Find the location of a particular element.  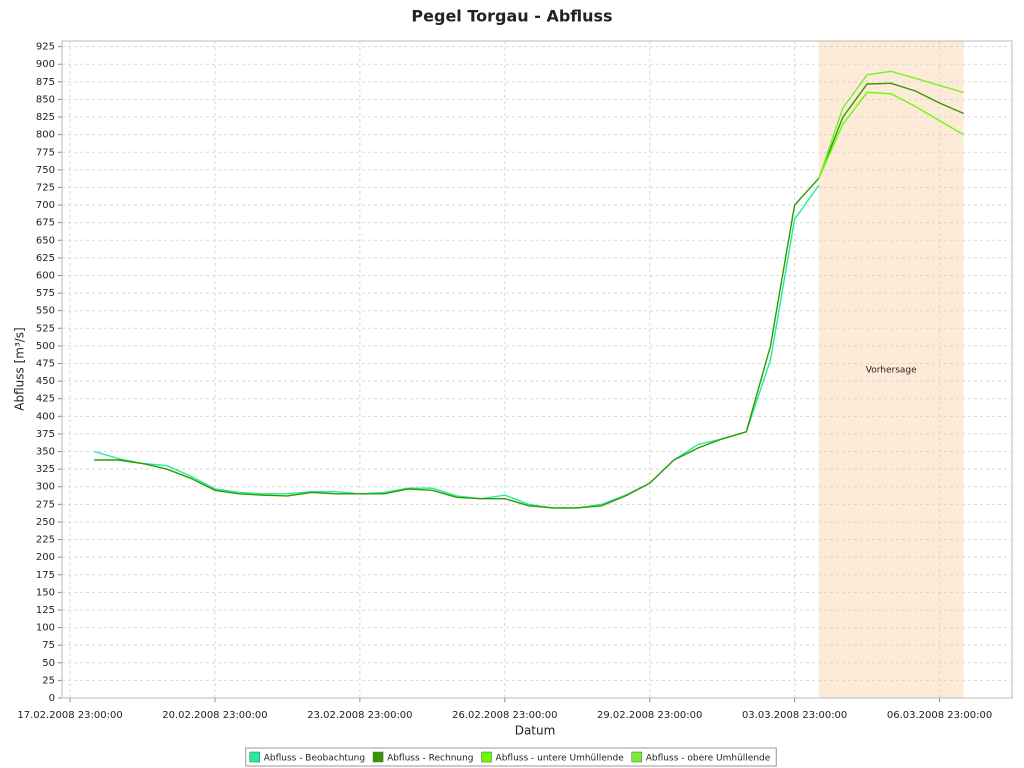

x-tick-label: 29.02.2008 23:00:00 is located at coordinates (649, 715).